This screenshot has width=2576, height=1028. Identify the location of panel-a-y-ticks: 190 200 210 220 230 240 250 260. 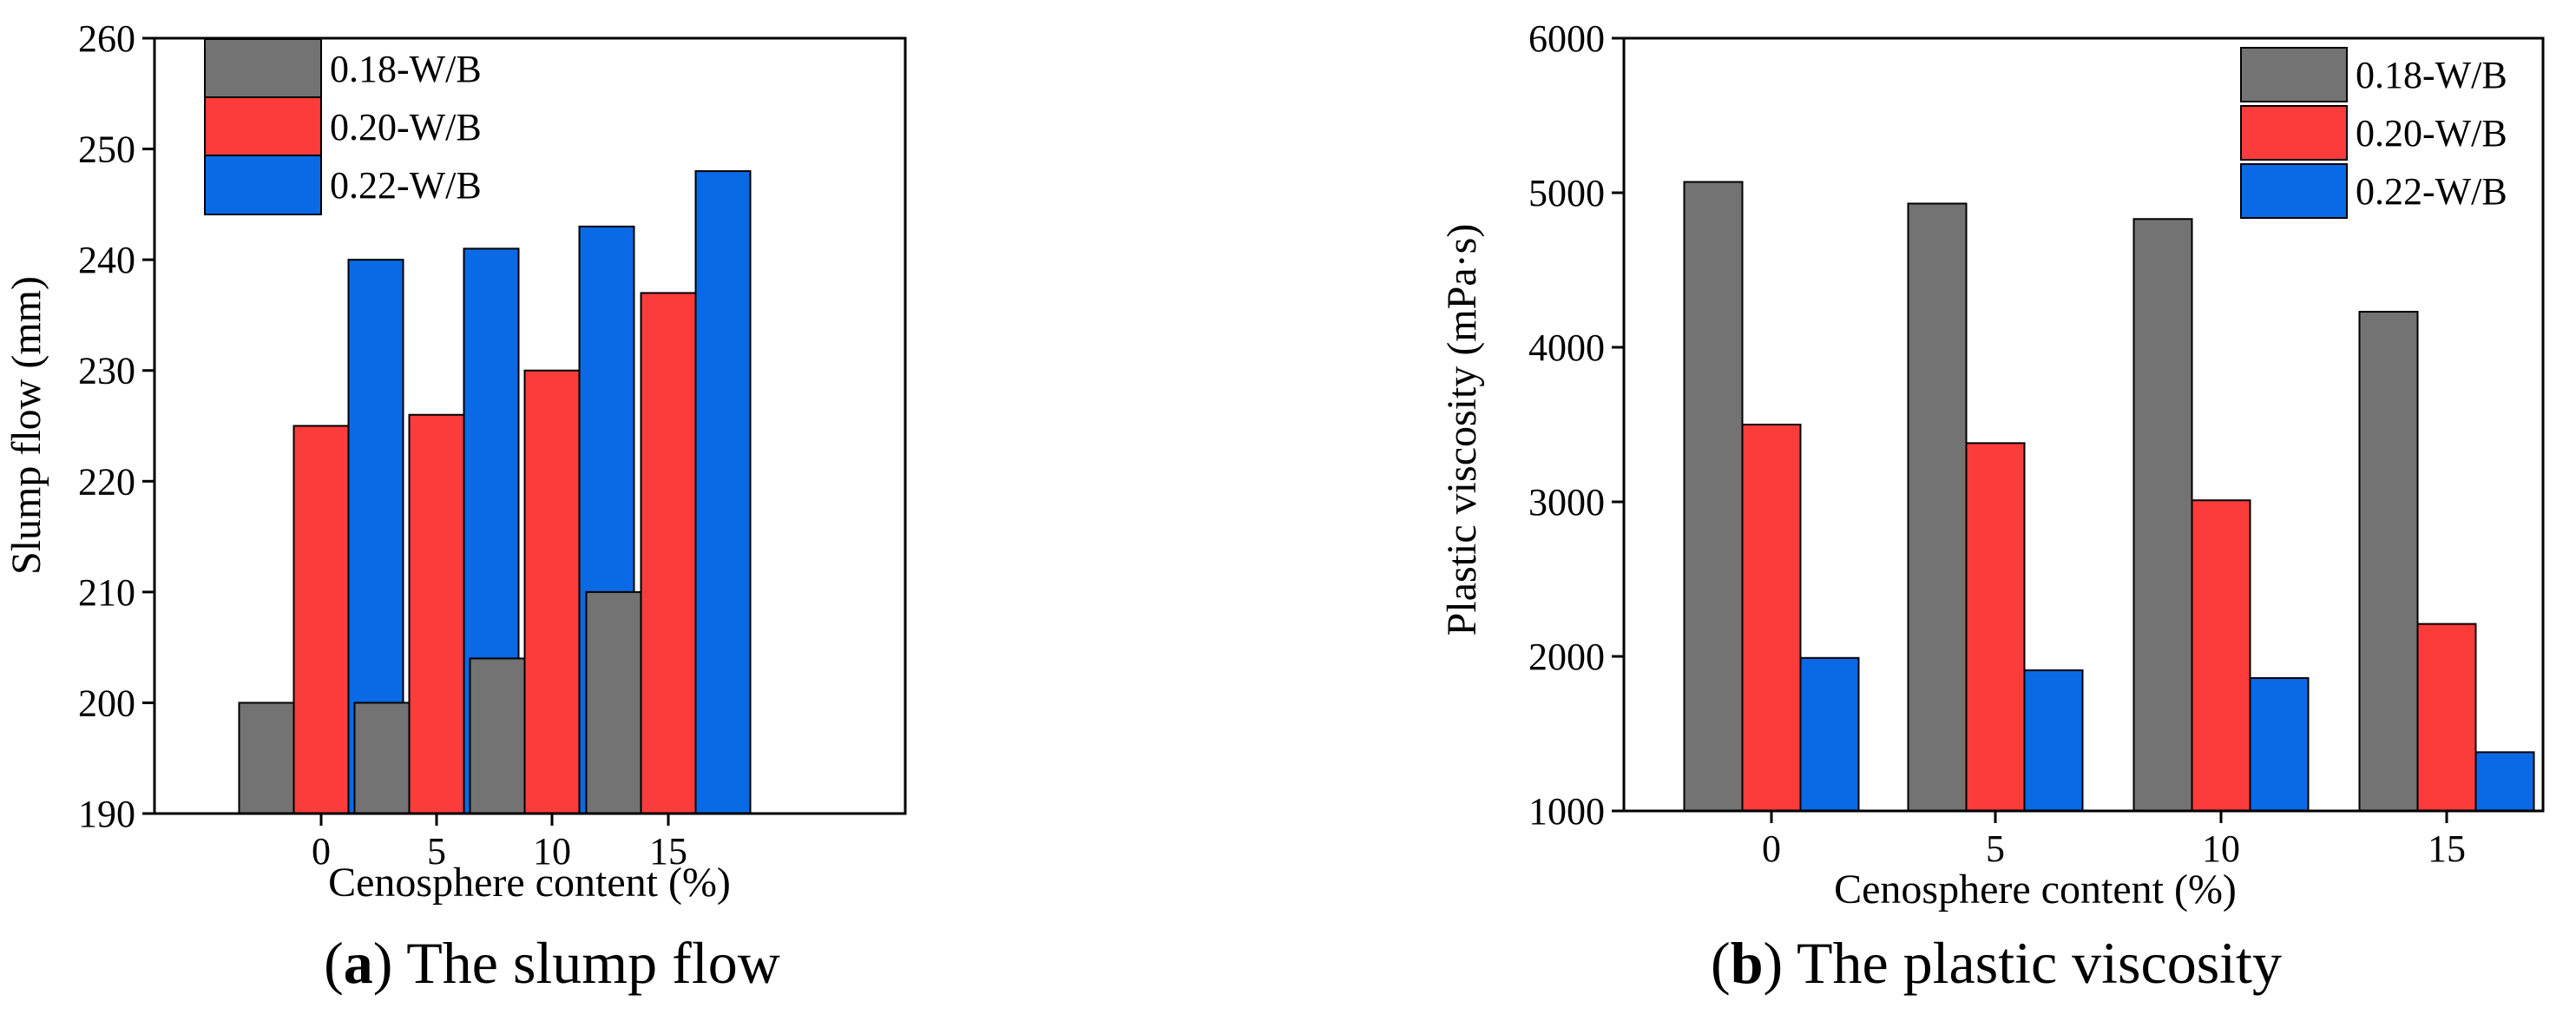
(116, 426).